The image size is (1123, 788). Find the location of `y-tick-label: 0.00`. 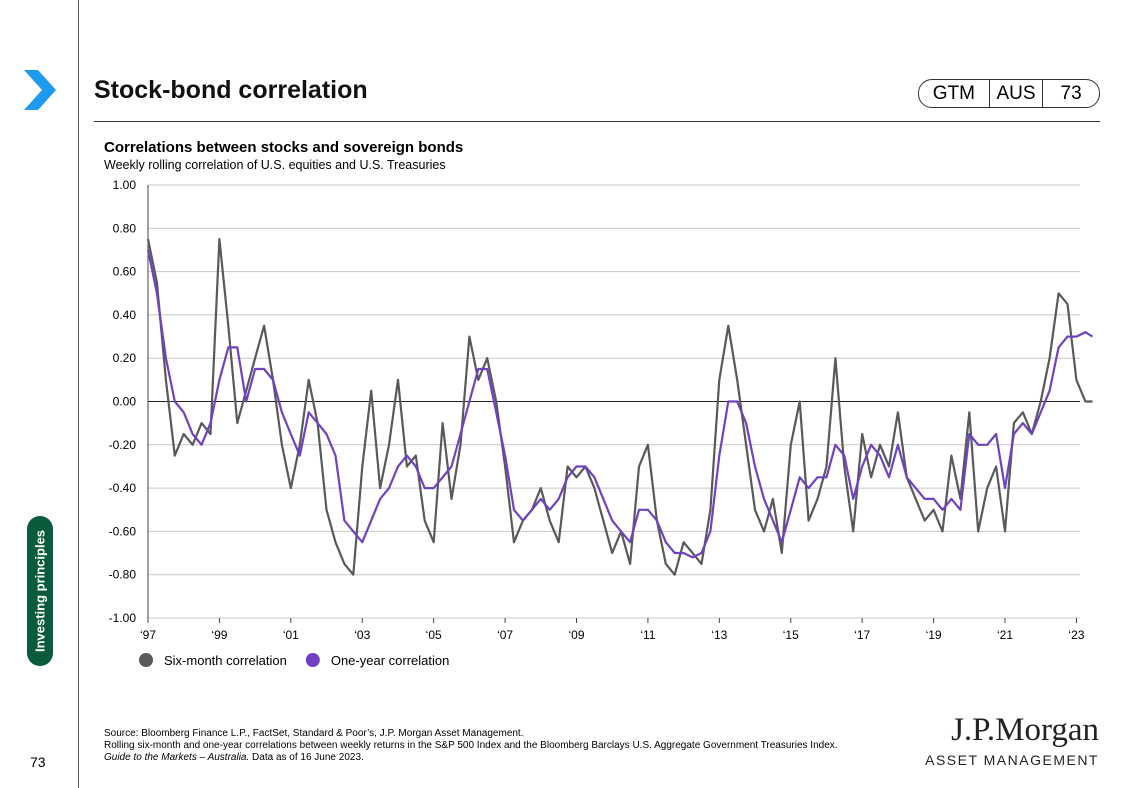

y-tick-label: 0.00 is located at coordinates (125, 402).